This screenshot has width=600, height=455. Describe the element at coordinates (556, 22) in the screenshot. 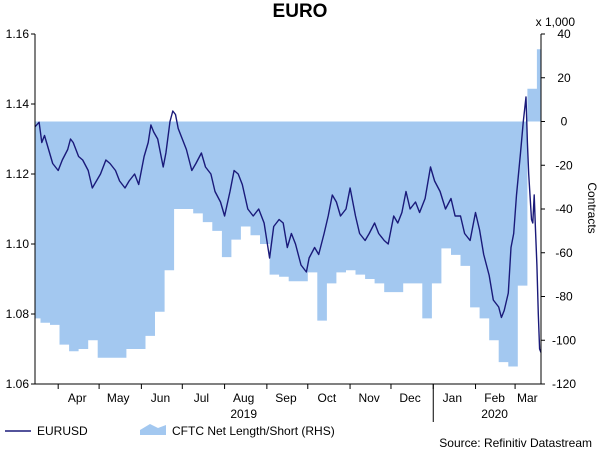

I see `right-axis-unit-label: x 1,000` at that location.